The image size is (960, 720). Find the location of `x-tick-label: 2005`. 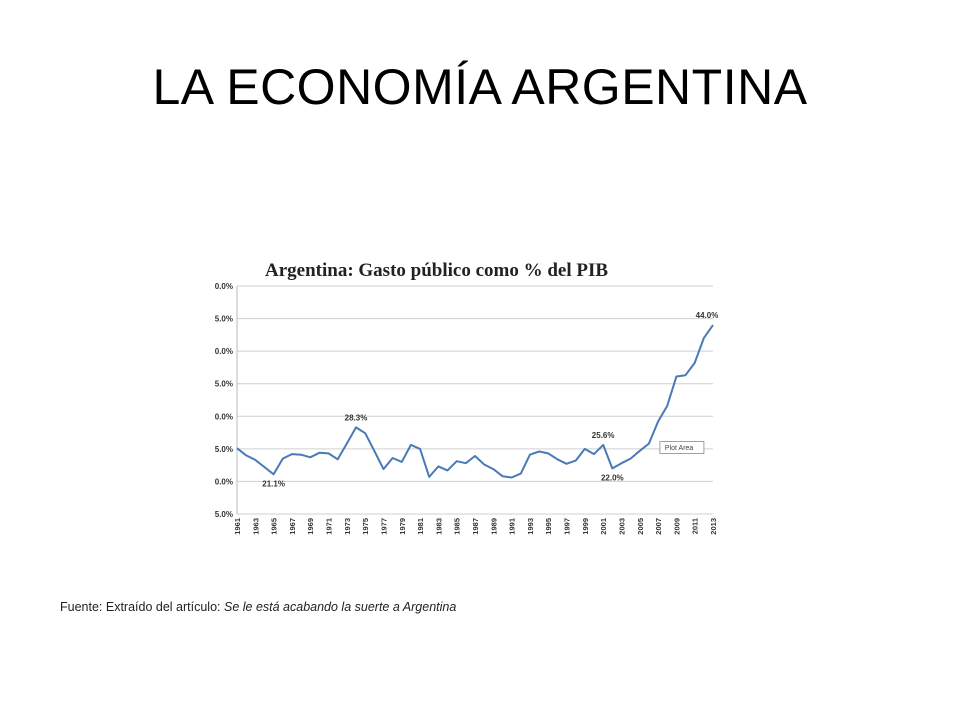

x-tick-label: 2005 is located at coordinates (640, 526).